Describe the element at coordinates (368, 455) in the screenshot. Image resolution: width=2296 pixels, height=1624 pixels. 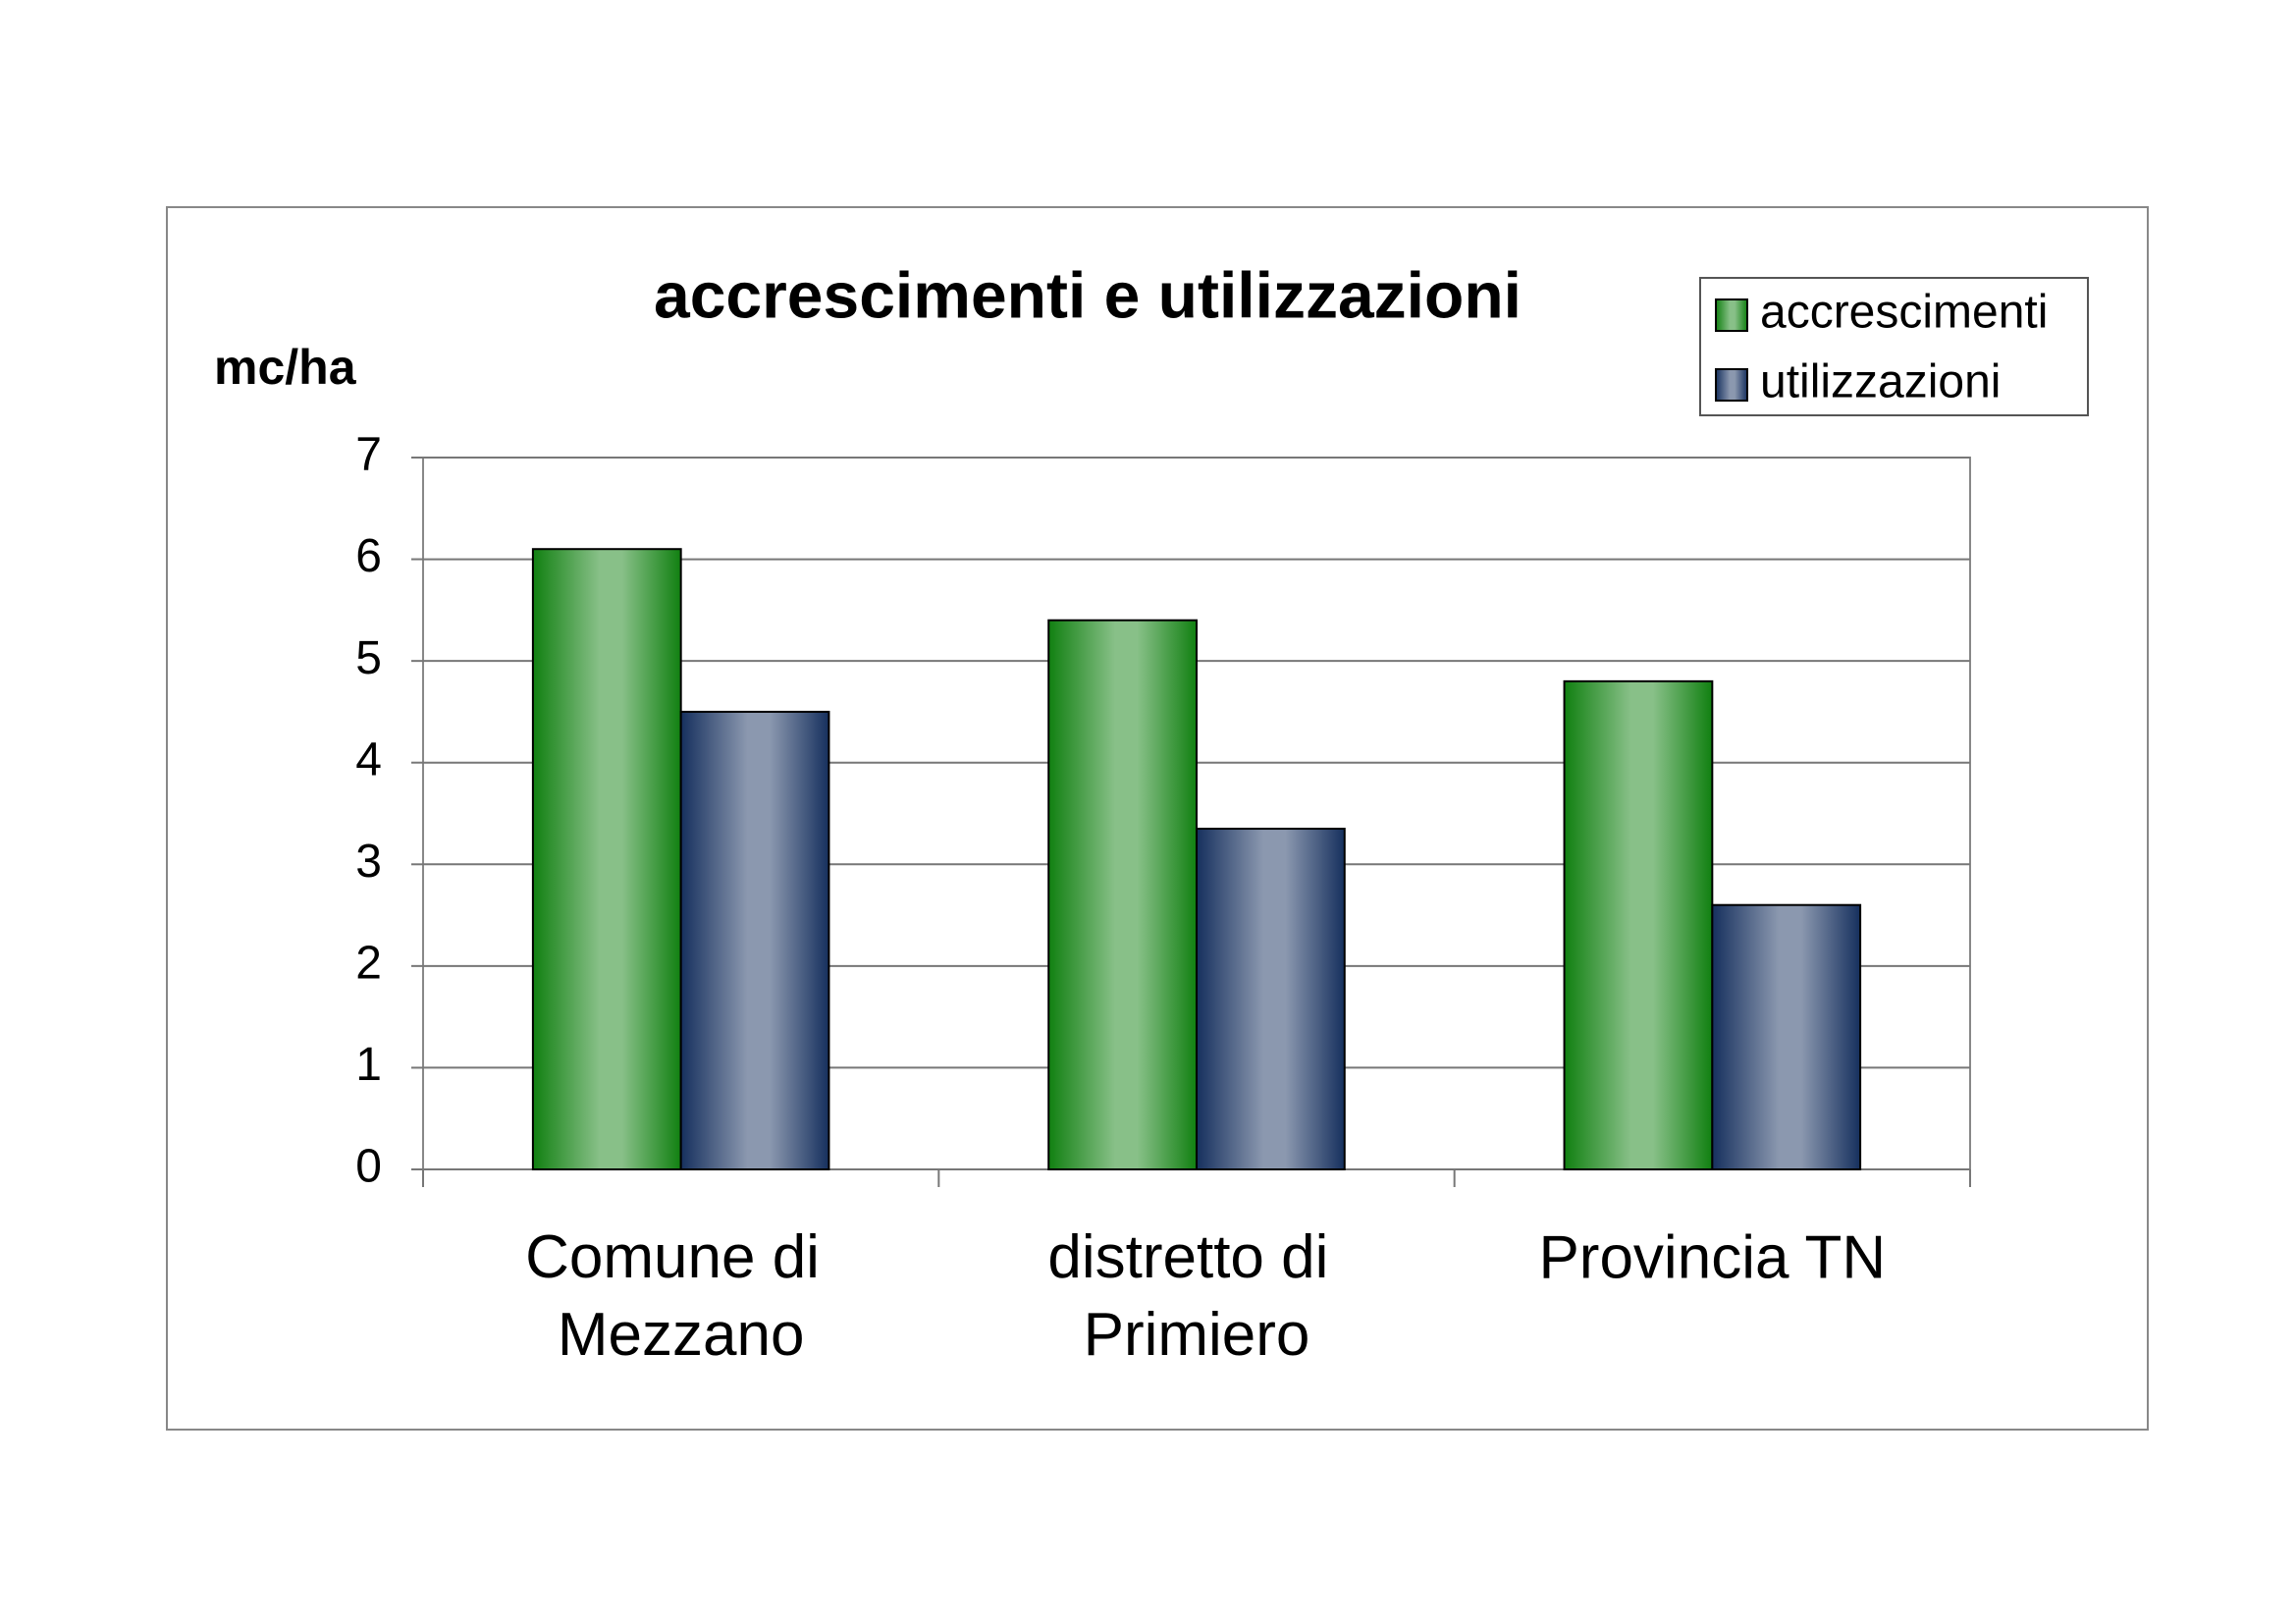
I see `y-tick-label: 7` at that location.